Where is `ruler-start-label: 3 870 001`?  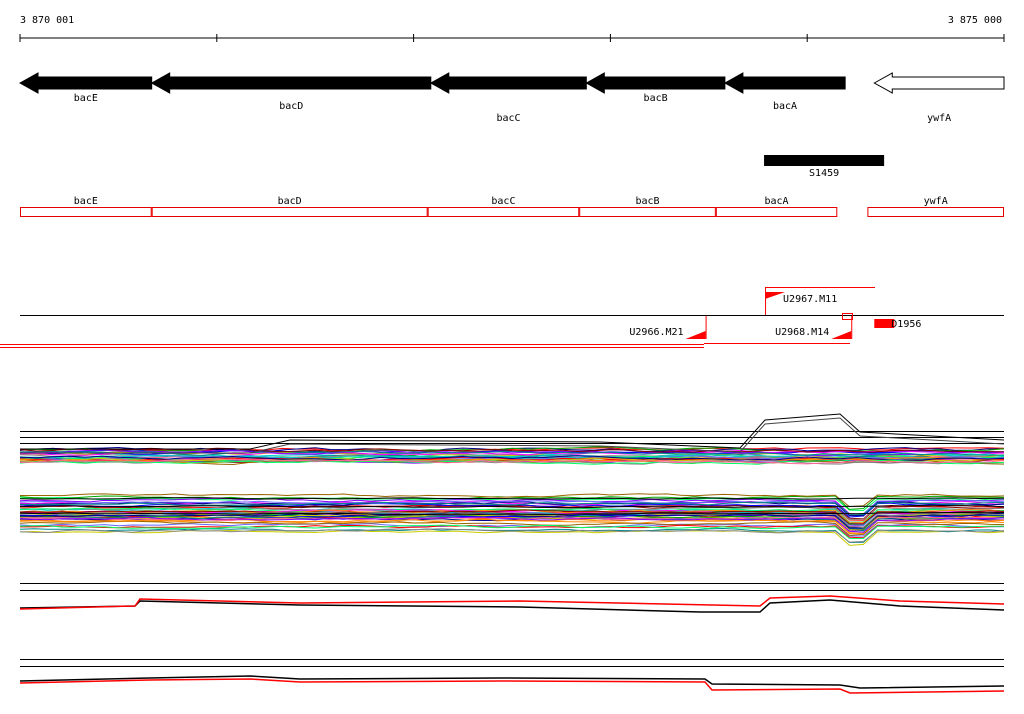 ruler-start-label: 3 870 001 is located at coordinates (47, 20).